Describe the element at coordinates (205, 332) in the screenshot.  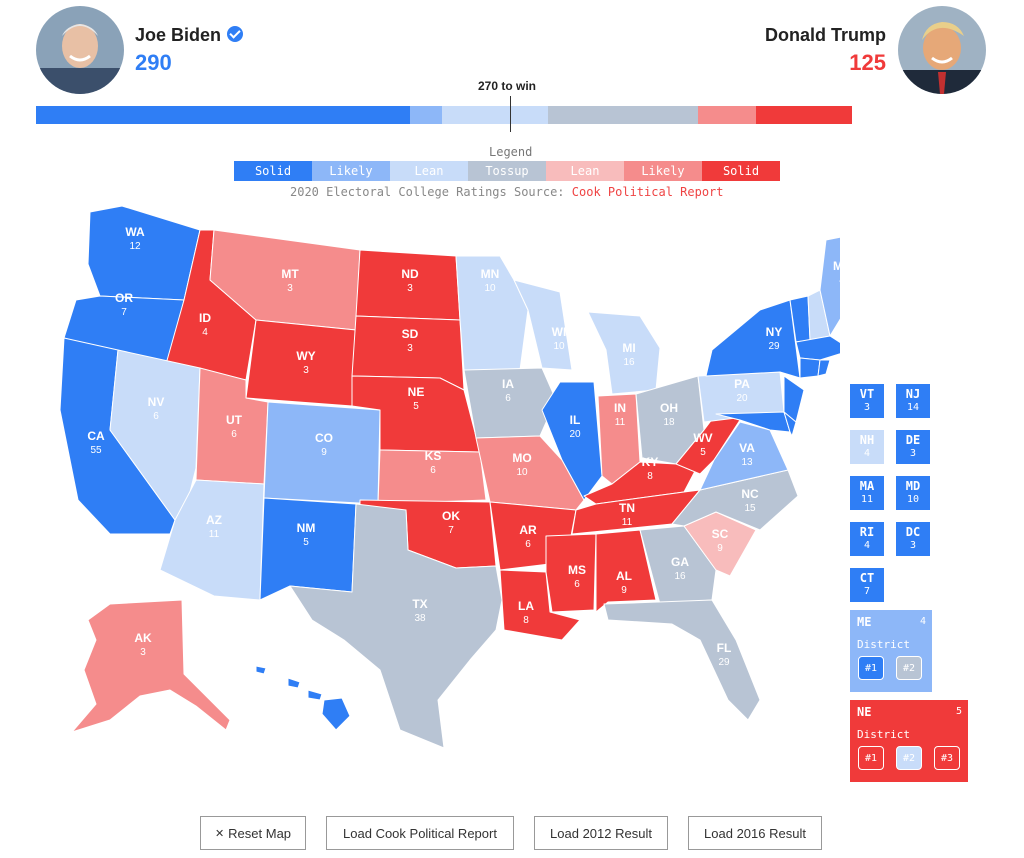
I see `state-ev-id: 4` at that location.